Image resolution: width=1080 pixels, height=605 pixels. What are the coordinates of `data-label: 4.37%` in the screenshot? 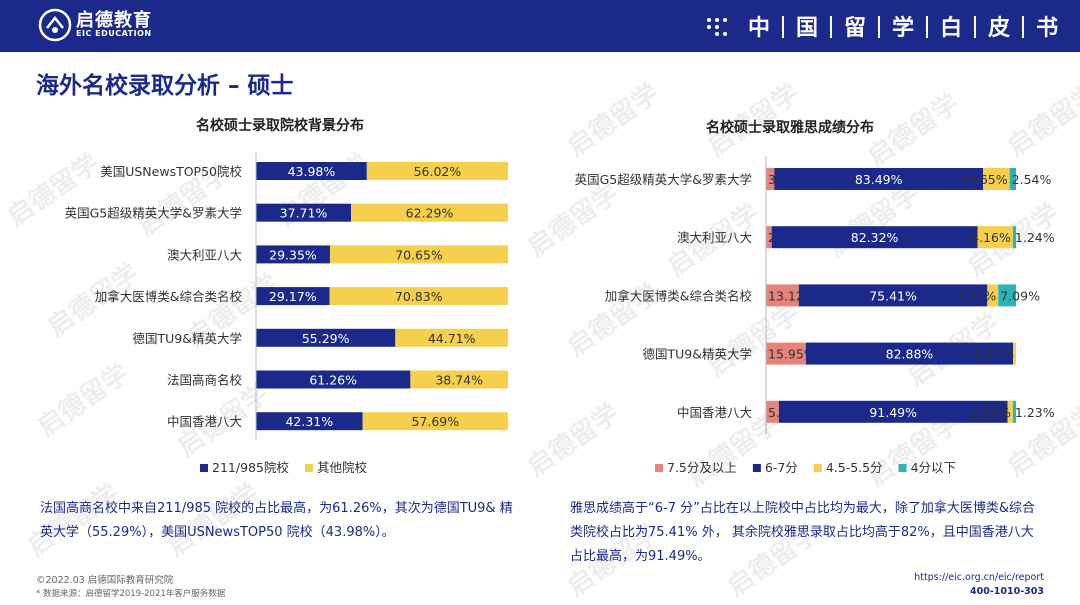 It's located at (977, 295).